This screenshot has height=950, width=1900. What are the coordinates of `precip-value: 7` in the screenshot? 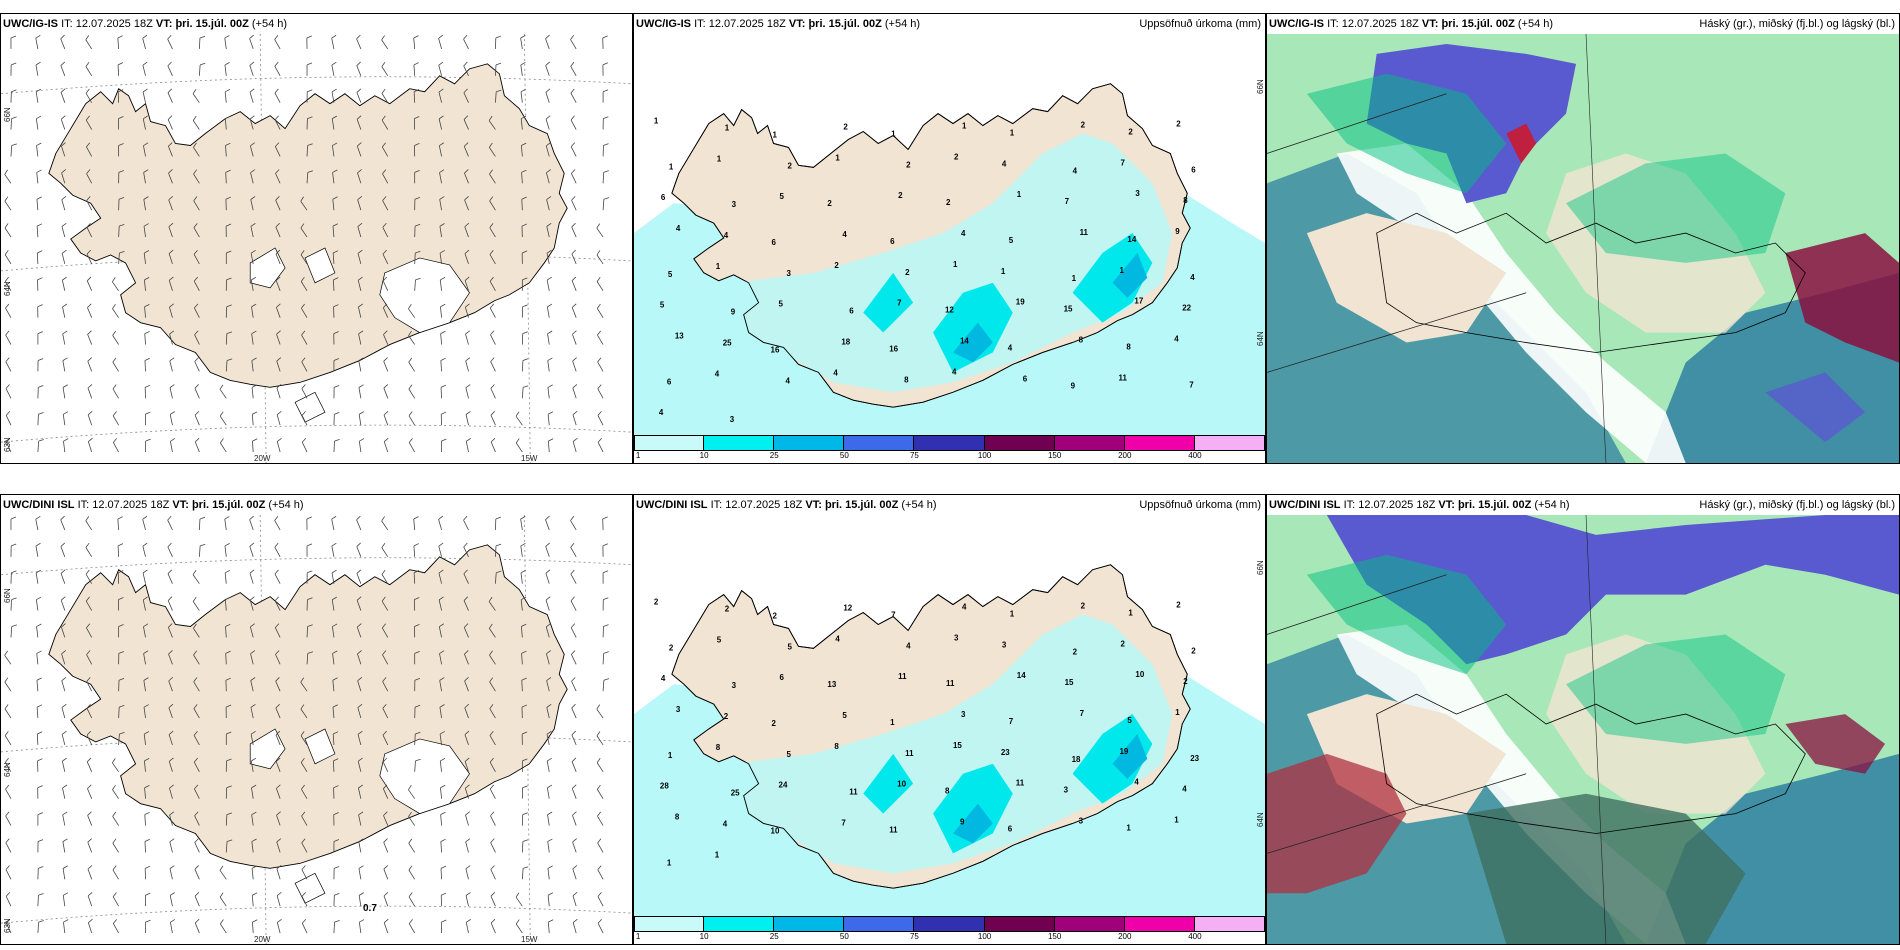 It's located at (1011, 721).